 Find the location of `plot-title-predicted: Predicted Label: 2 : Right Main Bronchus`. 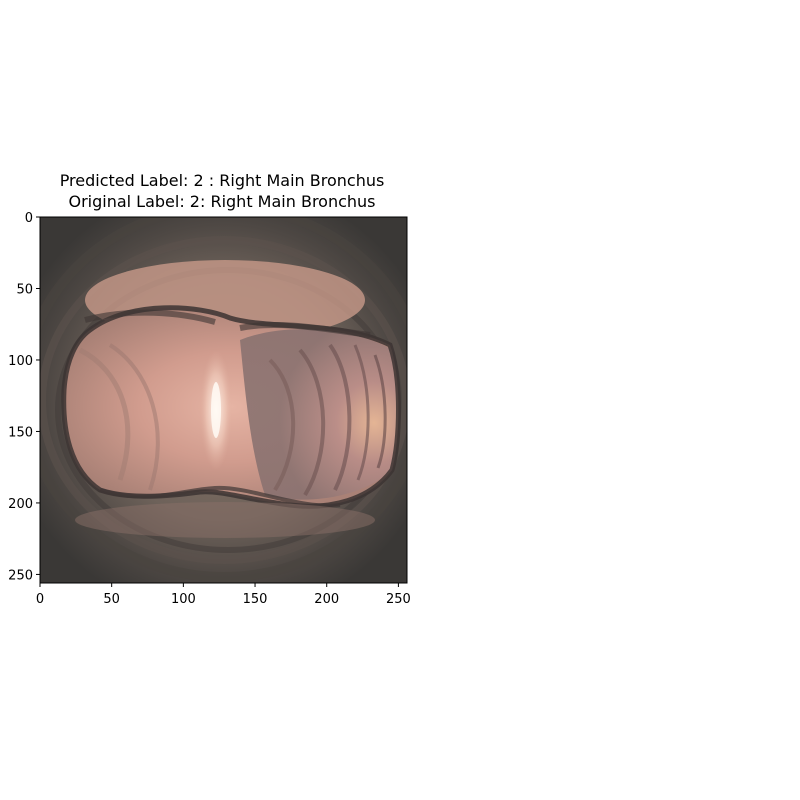

plot-title-predicted: Predicted Label: 2 : Right Main Bronchus is located at coordinates (222, 180).